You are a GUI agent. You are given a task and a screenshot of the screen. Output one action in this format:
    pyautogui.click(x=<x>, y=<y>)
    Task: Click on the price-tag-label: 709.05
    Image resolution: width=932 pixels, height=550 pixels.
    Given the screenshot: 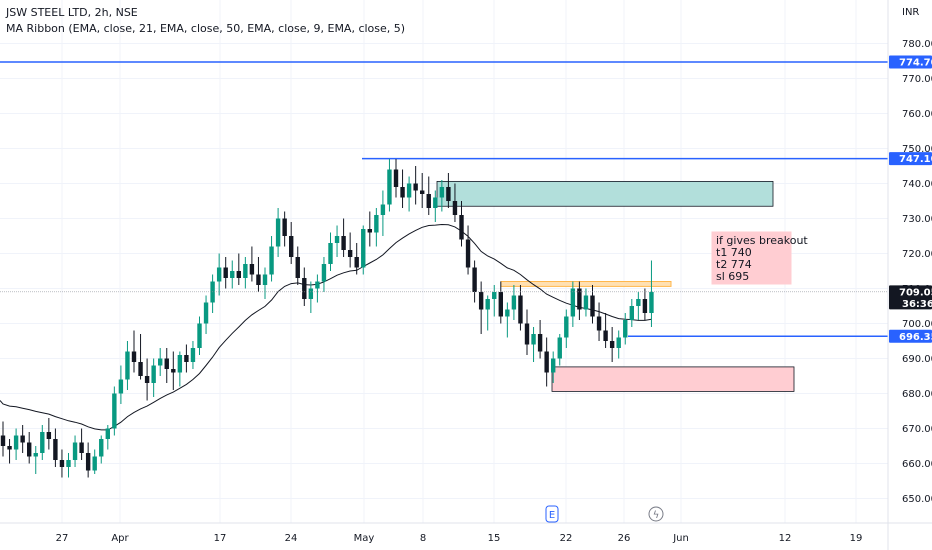 What is the action you would take?
    pyautogui.click(x=915, y=292)
    